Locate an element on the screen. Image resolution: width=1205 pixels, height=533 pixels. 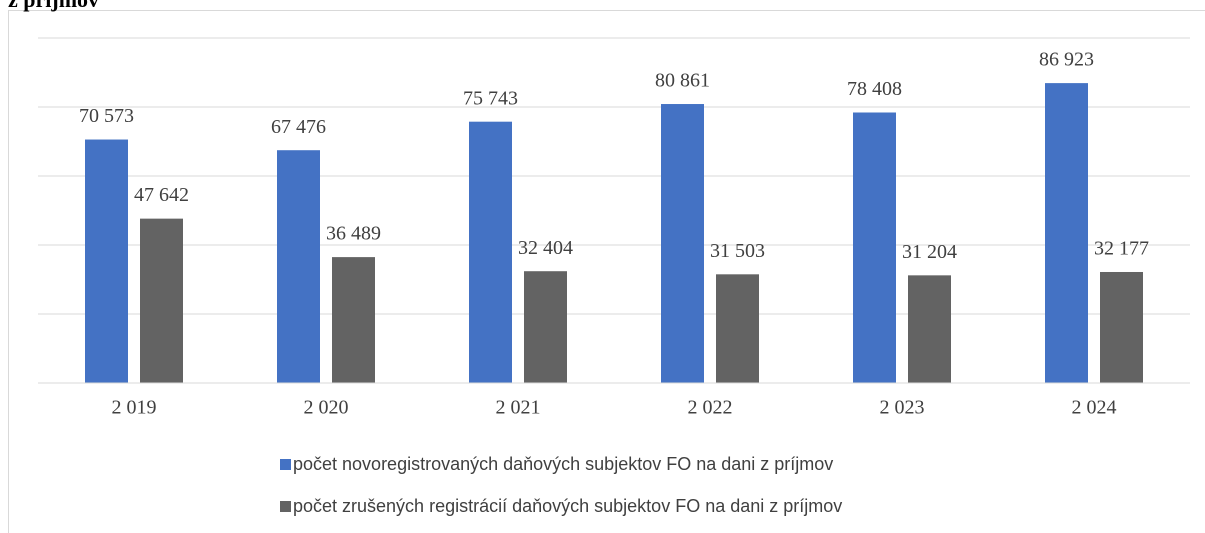
data-label: 47 642 is located at coordinates (161, 195).